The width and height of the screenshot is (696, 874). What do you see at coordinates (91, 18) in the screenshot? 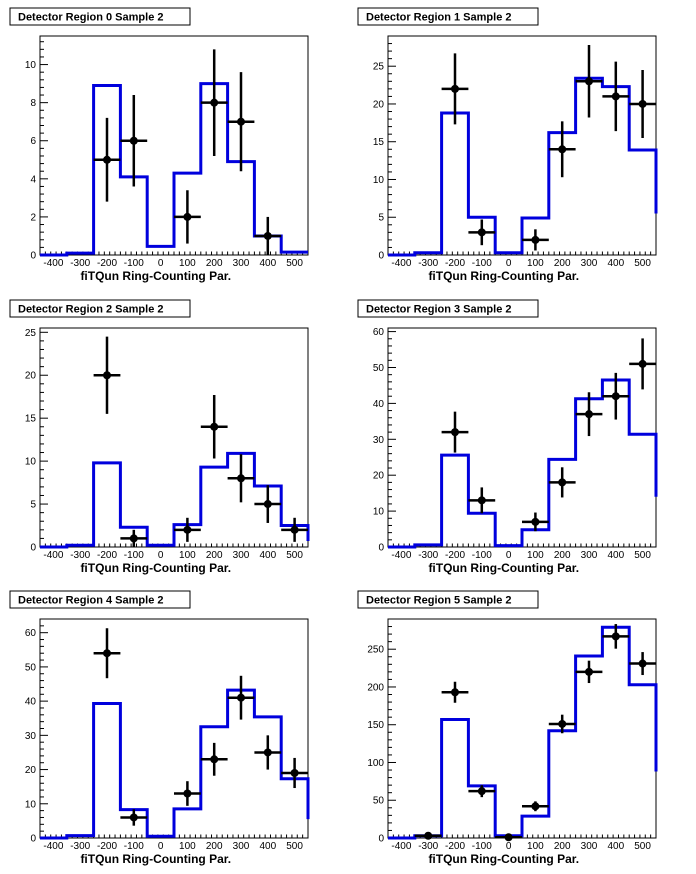
I see `chart-title: Detector Region 0 Sample 2` at bounding box center [91, 18].